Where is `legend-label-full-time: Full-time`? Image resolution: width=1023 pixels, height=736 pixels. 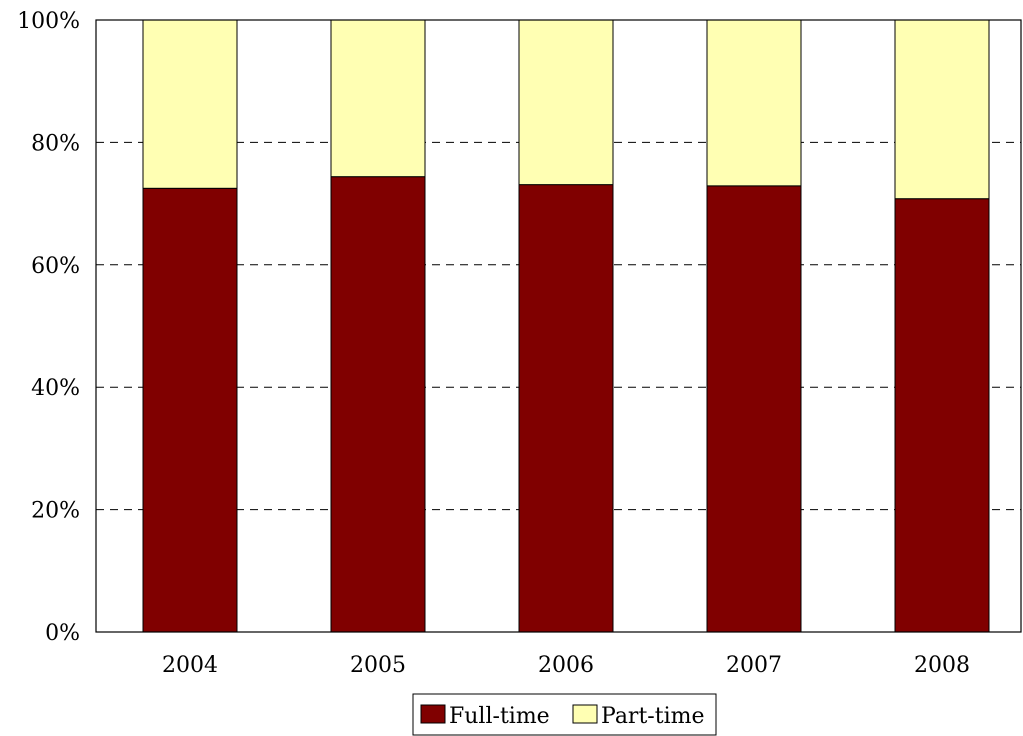
legend-label-full-time: Full-time is located at coordinates (499, 716).